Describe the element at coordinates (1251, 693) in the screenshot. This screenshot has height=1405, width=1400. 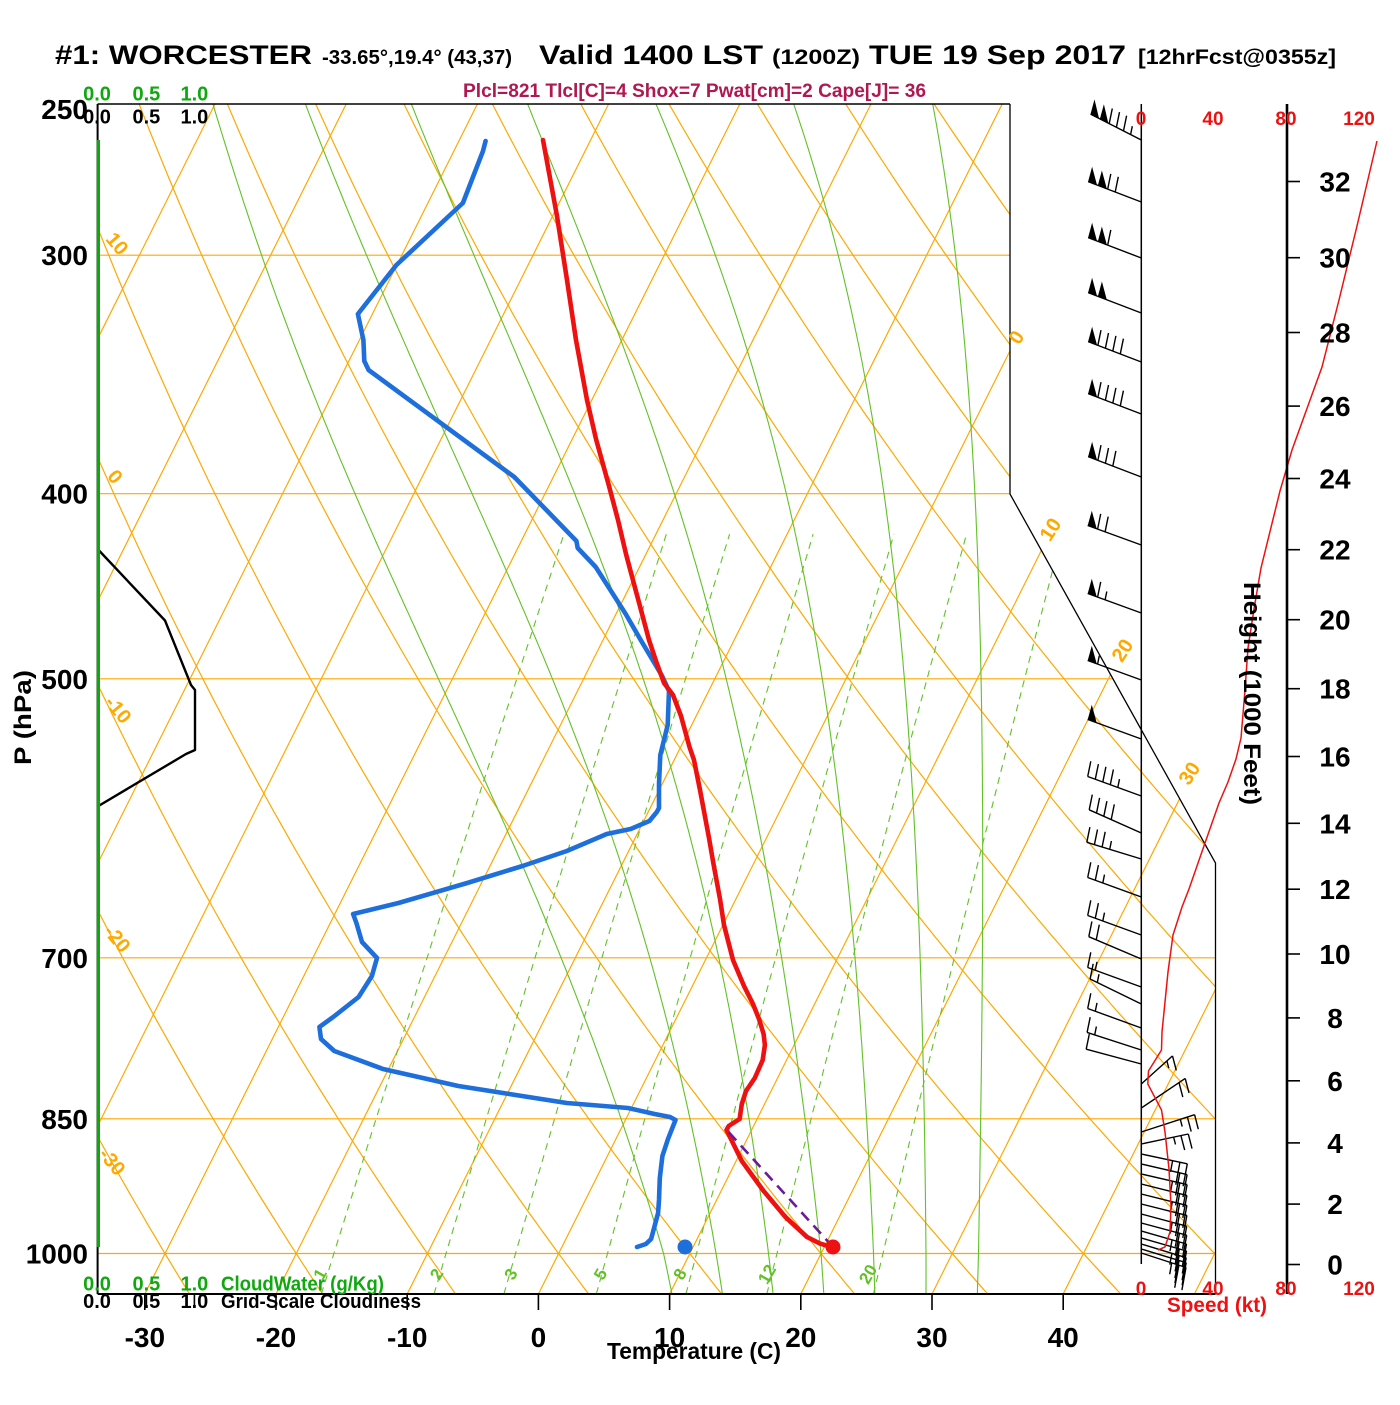
I see `svg-text: Height (1000 Feet)` at that location.